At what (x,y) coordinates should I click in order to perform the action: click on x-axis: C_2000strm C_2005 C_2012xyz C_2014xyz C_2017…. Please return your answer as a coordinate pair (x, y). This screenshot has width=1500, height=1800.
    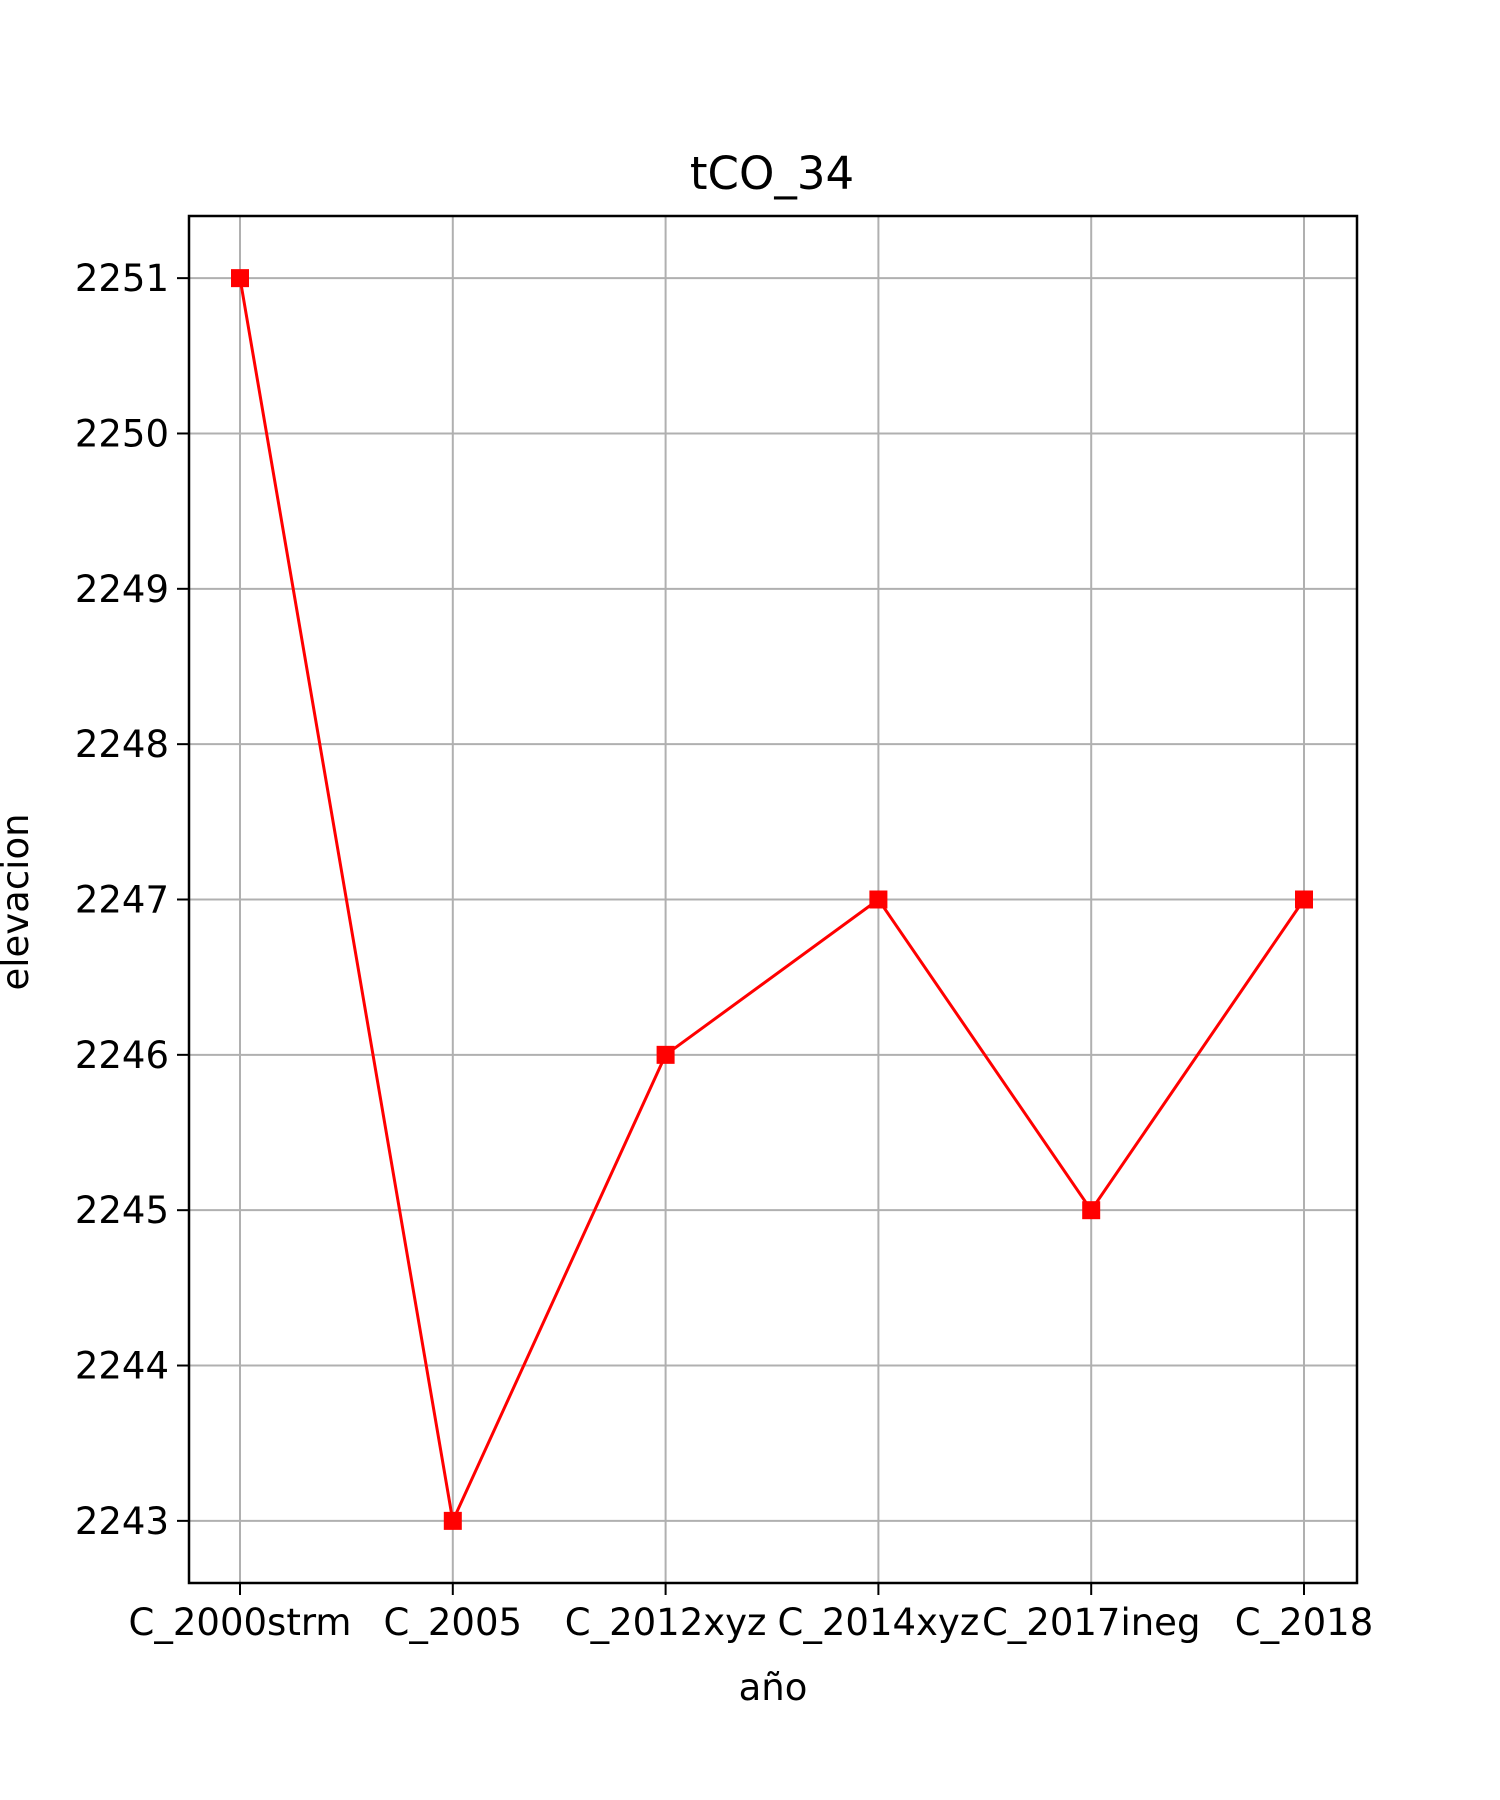
    Looking at the image, I should click on (751, 1613).